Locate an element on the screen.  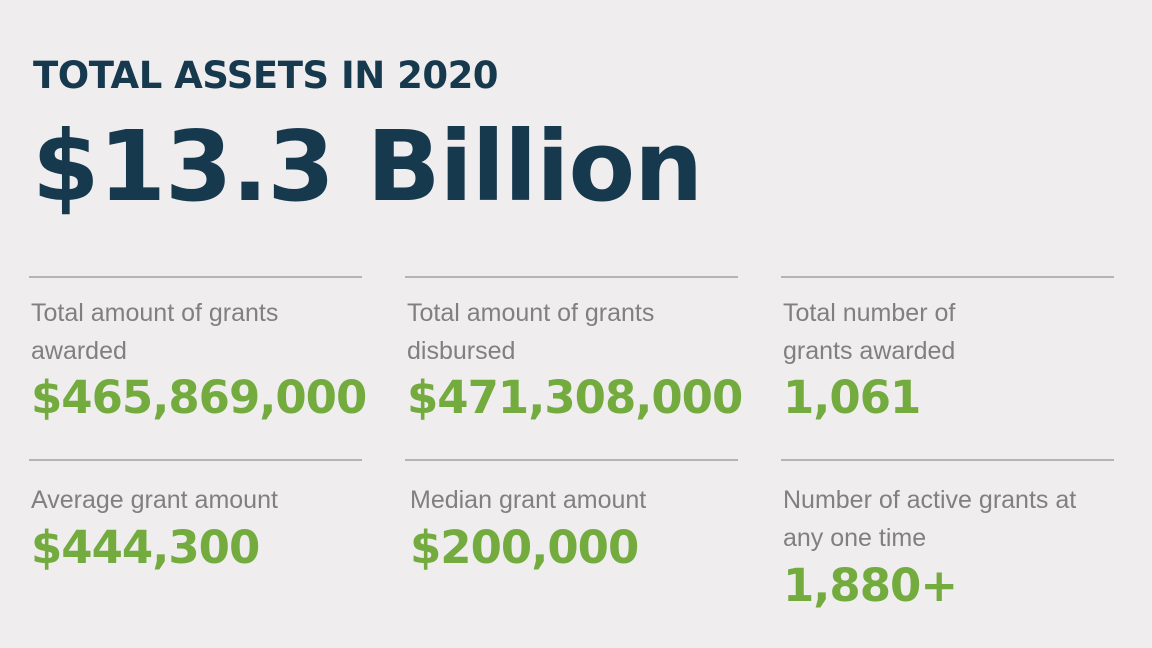
stat-value: $471,308,000 is located at coordinates (575, 397).